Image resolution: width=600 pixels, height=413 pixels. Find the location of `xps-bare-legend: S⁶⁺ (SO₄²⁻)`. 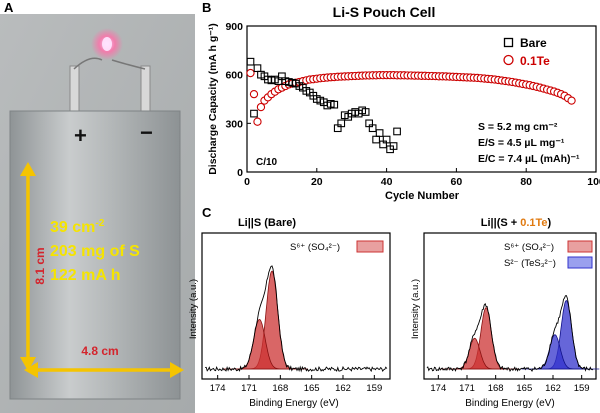

xps-bare-legend: S⁶⁺ (SO₄²⁻) is located at coordinates (337, 246).